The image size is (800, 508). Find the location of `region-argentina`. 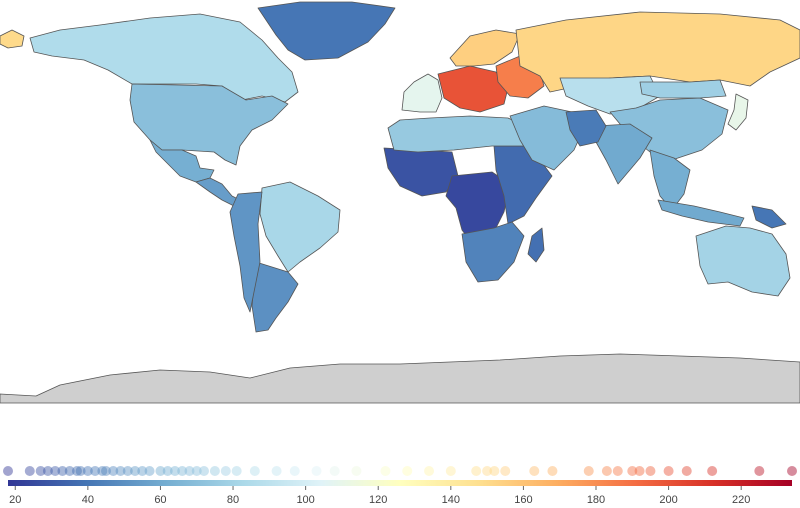

region-argentina is located at coordinates (275, 297).